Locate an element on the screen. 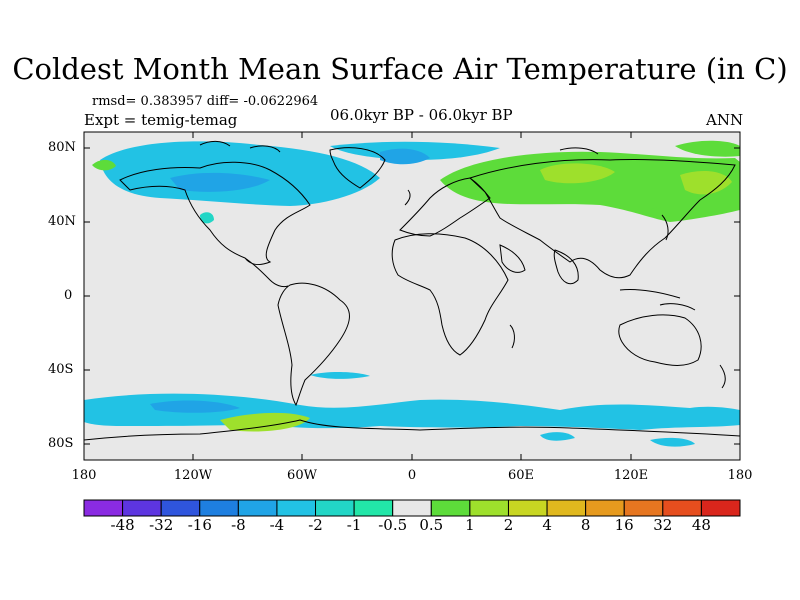  coastline-india is located at coordinates (566, 267).